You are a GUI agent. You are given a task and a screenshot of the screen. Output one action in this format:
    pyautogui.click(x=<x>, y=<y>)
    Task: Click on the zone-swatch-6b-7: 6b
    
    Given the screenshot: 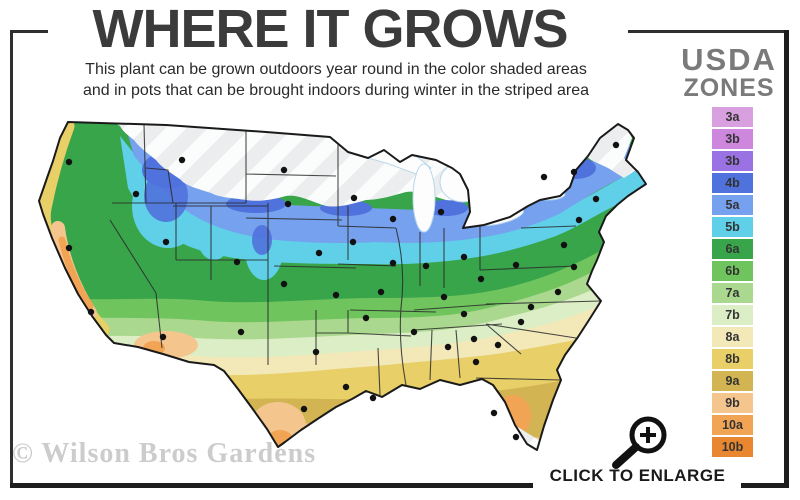 What is the action you would take?
    pyautogui.click(x=732, y=271)
    